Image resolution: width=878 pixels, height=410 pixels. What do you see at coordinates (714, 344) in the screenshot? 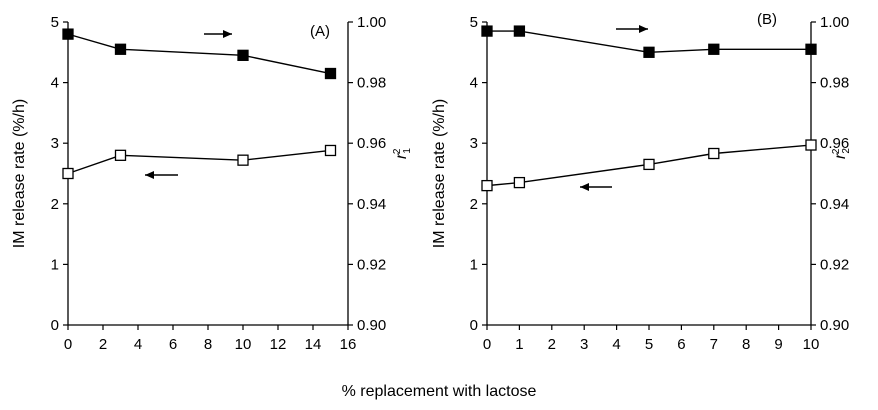
I see `x-tick-label: 7` at bounding box center [714, 344].